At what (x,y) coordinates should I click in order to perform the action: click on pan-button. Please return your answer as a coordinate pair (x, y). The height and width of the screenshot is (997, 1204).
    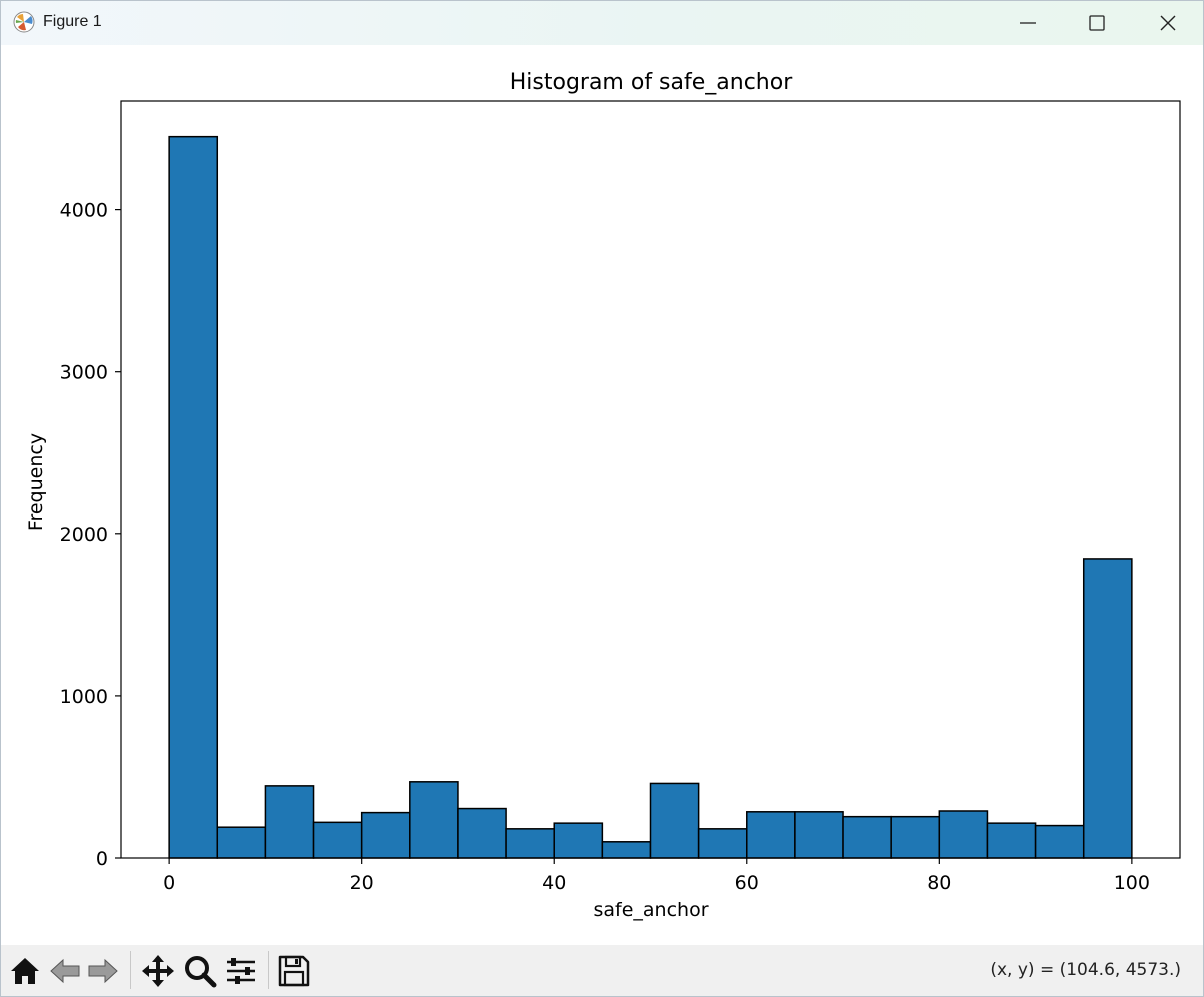
    Looking at the image, I should click on (158, 971).